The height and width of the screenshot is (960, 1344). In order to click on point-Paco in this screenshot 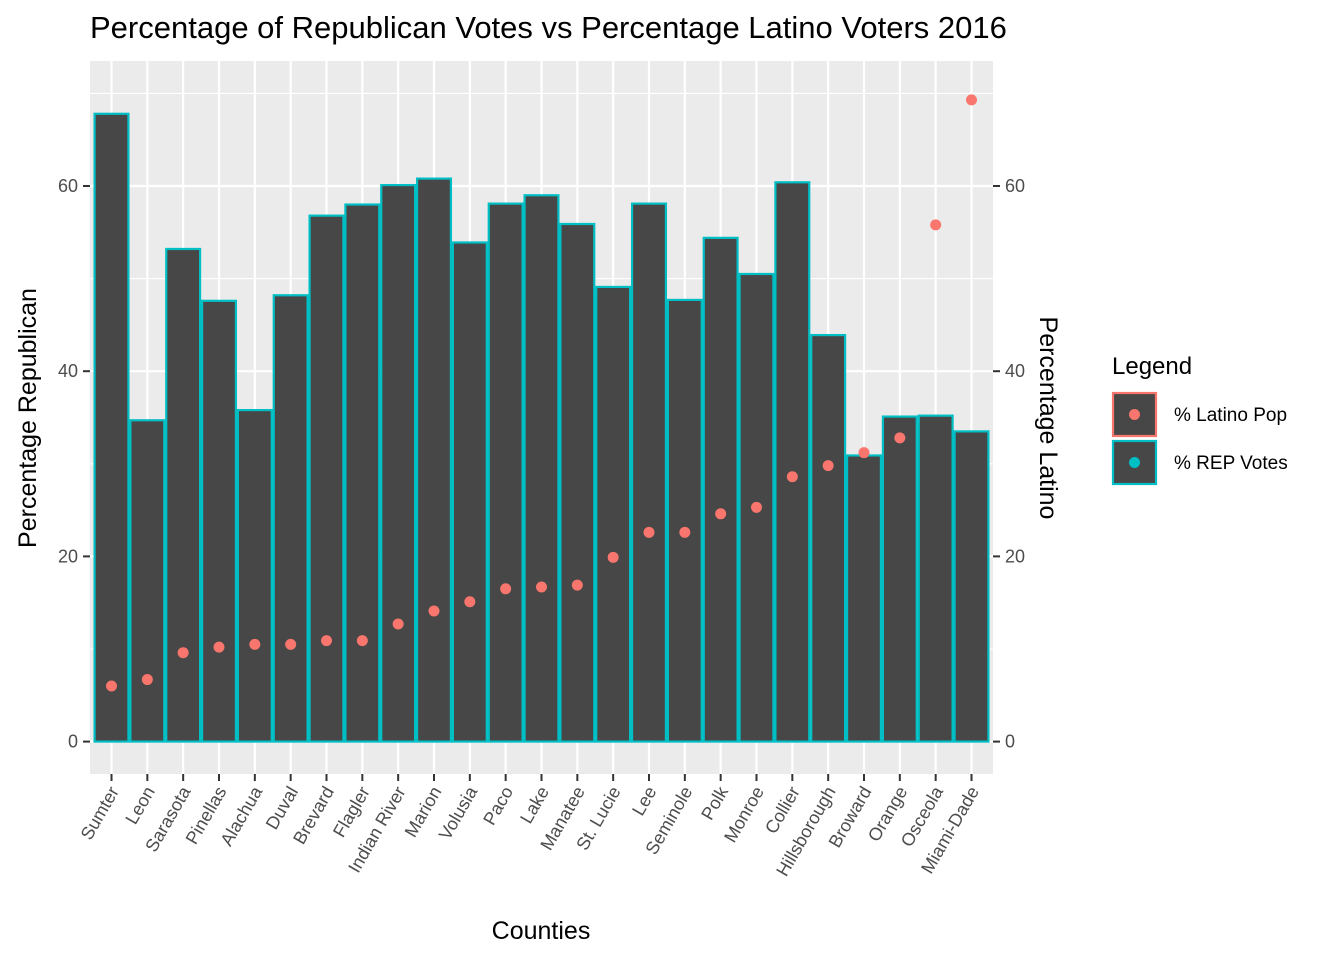, I will do `click(506, 589)`.